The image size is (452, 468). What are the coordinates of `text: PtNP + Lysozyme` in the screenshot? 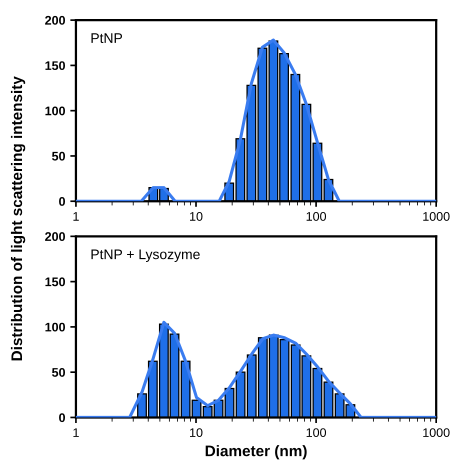 It's located at (145, 256).